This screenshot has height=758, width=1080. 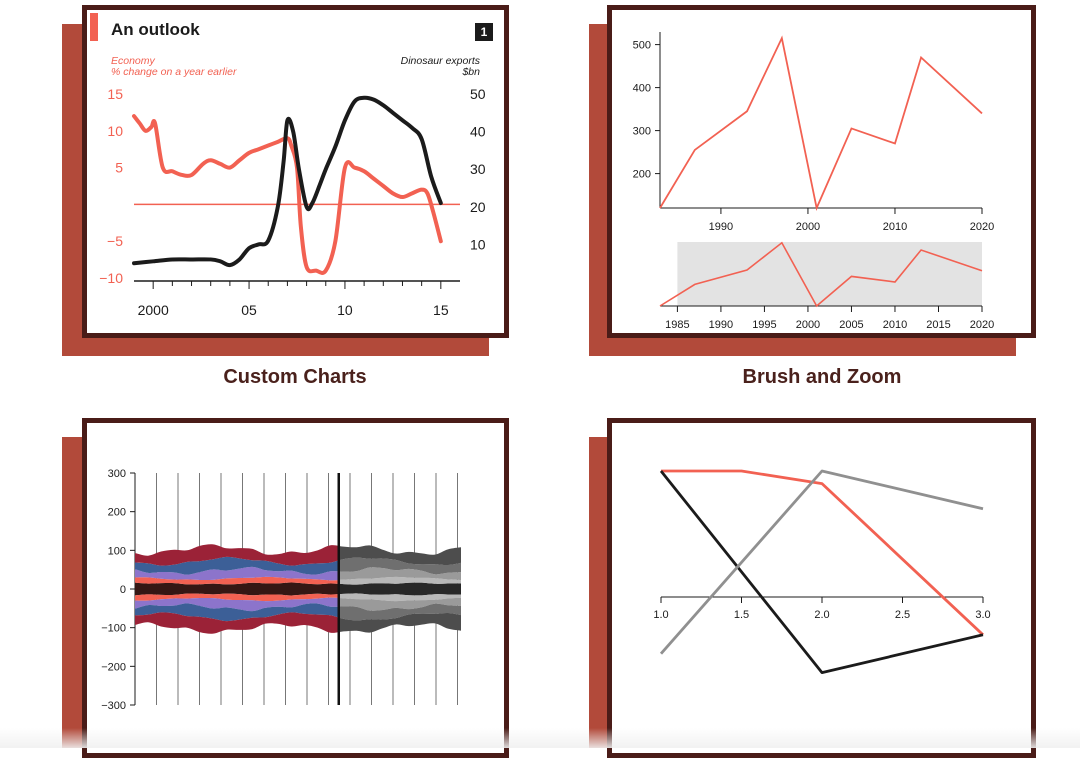 I want to click on left-axis-label: Economy, so click(x=133, y=61).